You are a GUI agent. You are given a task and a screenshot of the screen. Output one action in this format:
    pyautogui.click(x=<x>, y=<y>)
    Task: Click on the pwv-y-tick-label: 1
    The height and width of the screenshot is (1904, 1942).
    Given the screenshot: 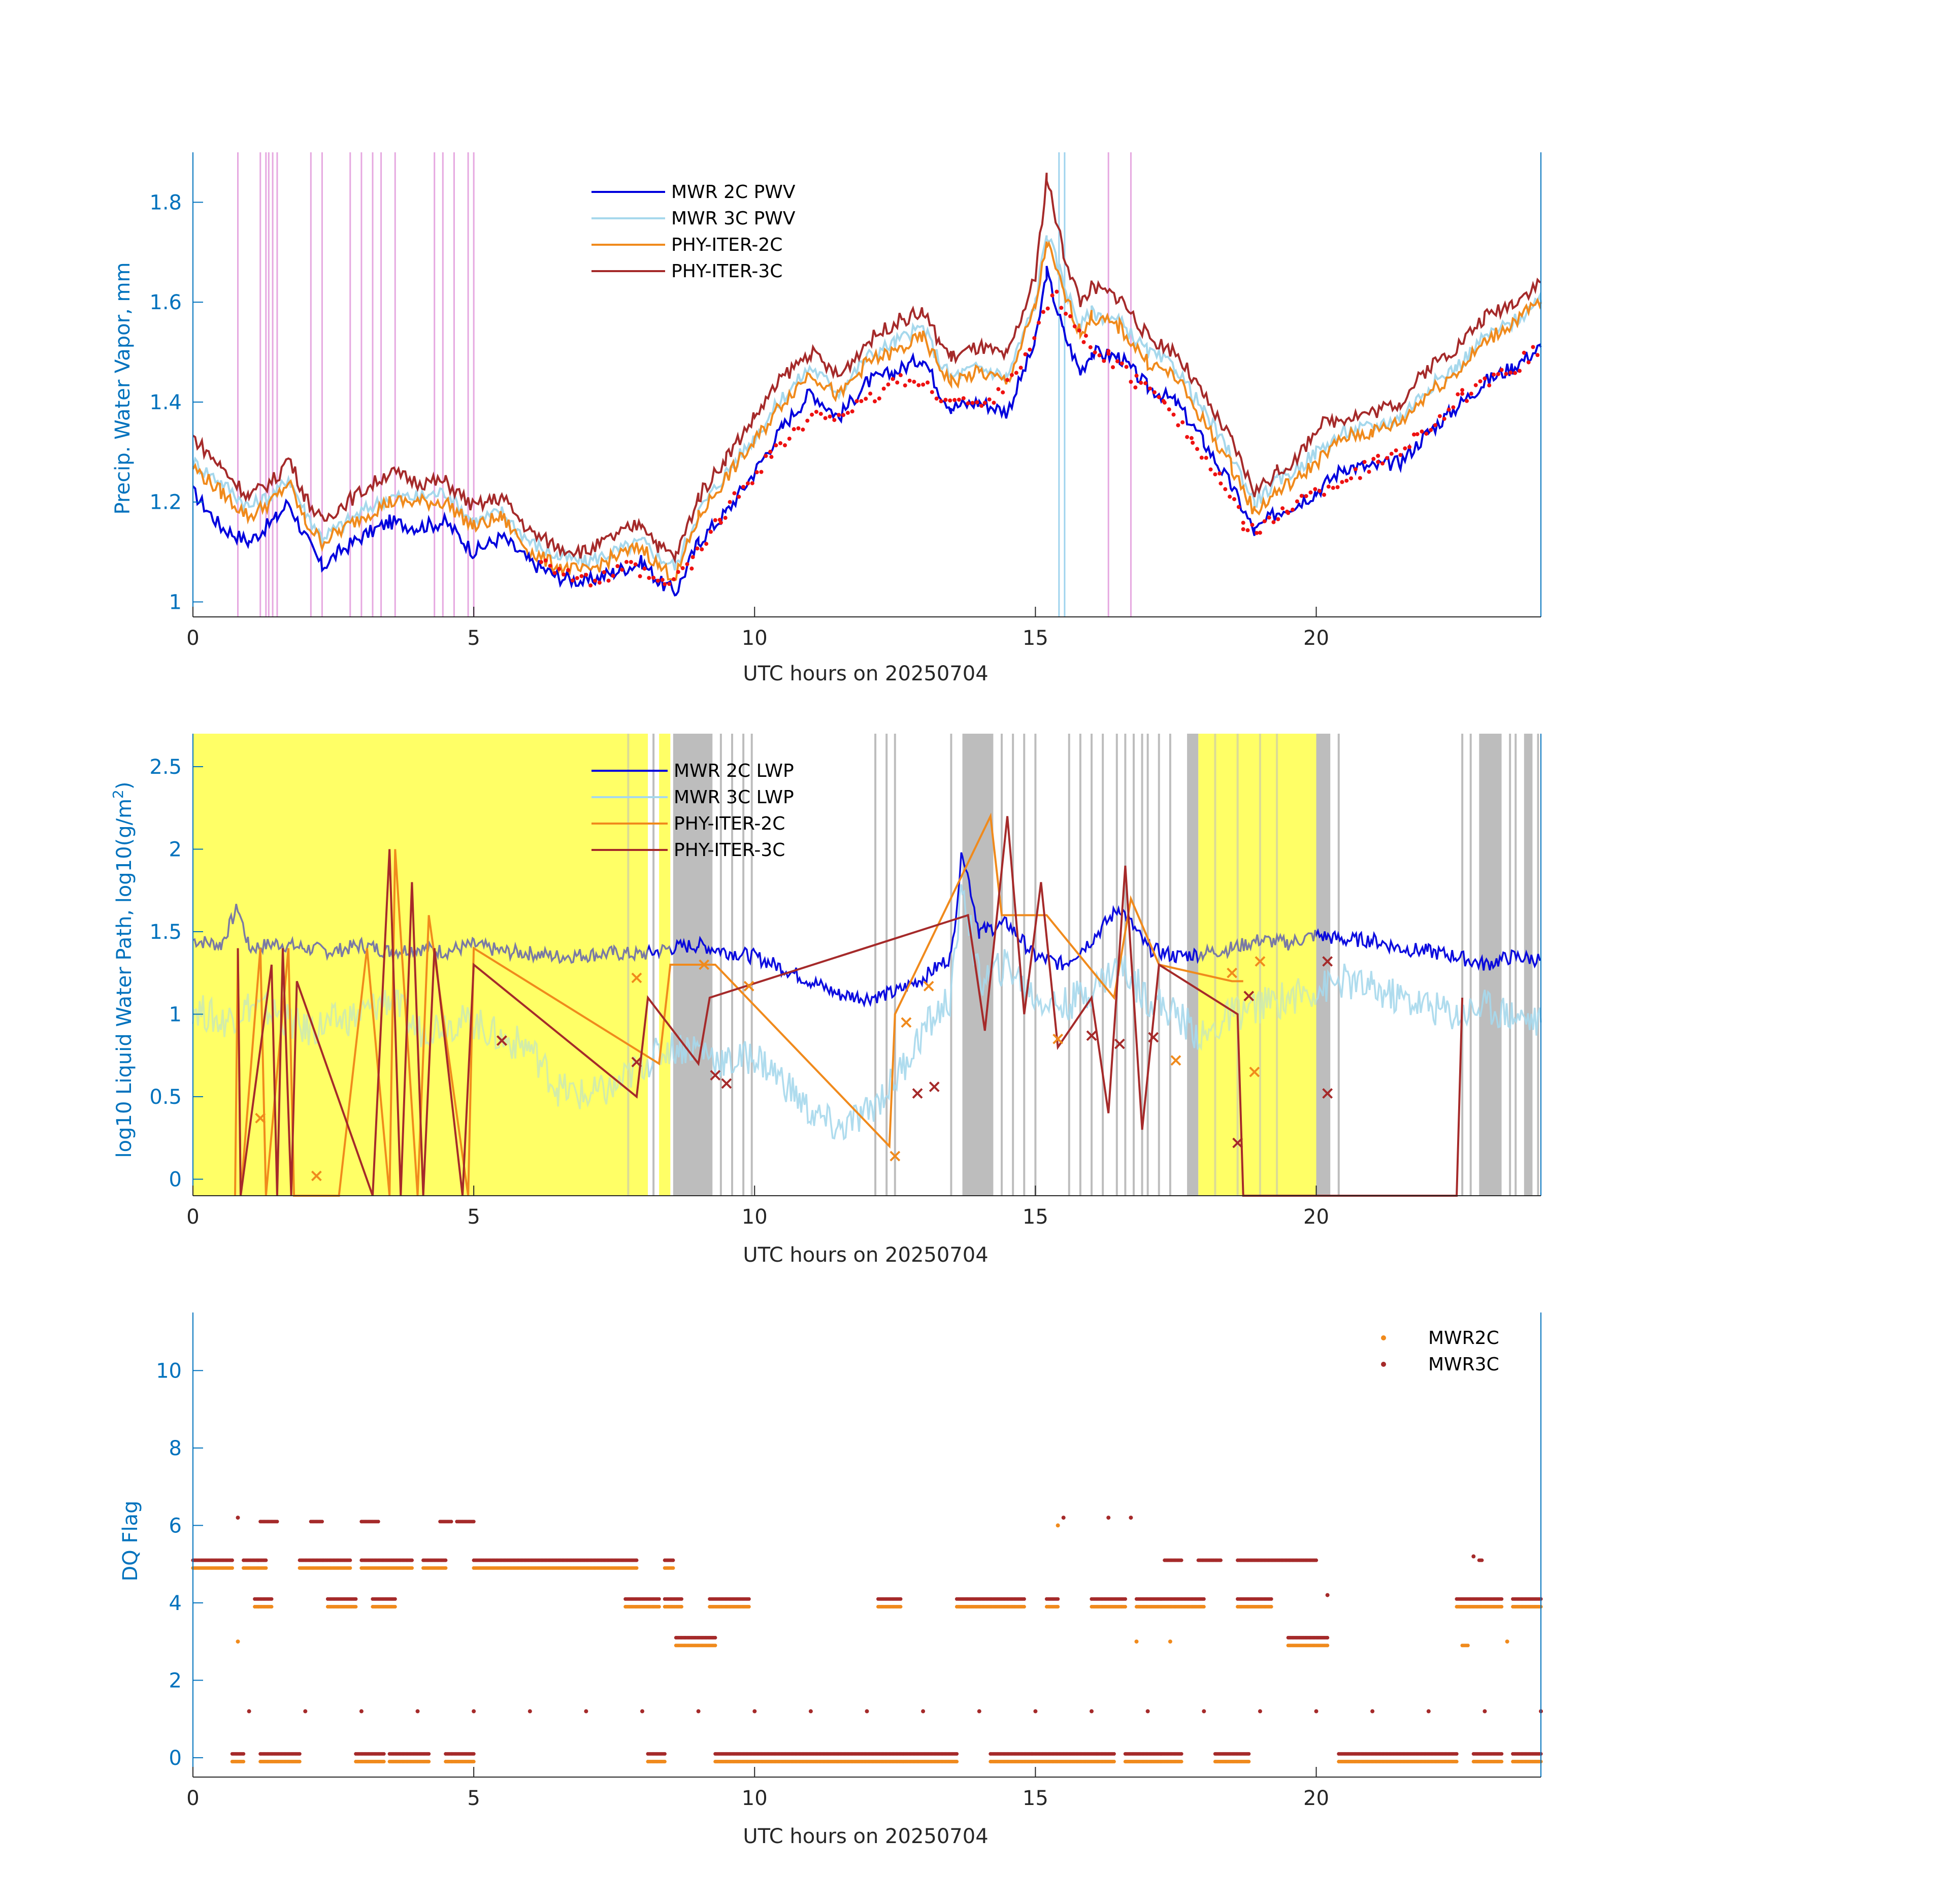 What is the action you would take?
    pyautogui.click(x=175, y=602)
    